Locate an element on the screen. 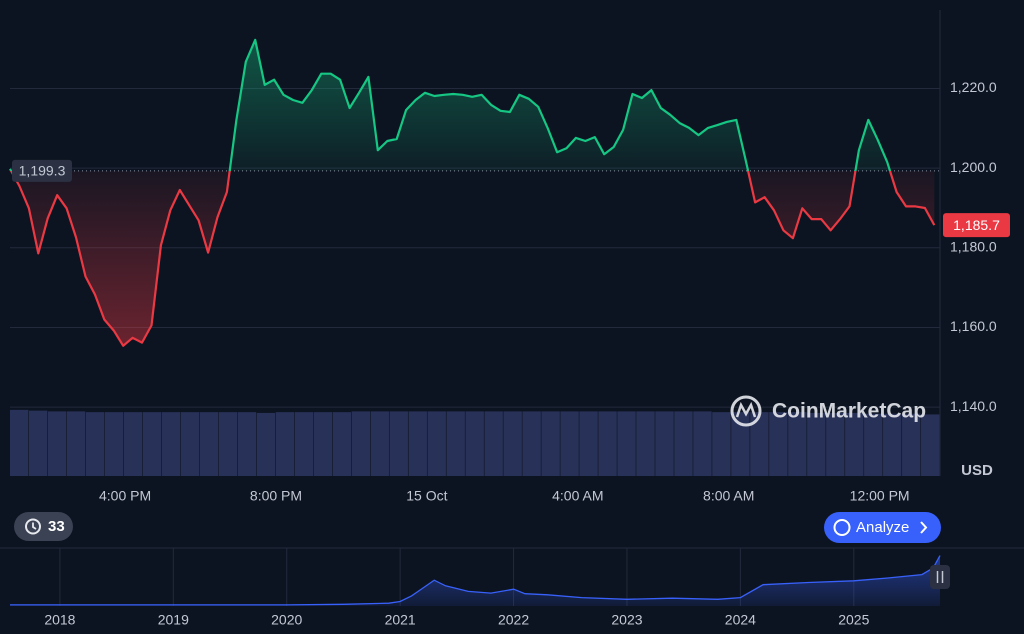 Image resolution: width=1024 pixels, height=634 pixels. alerts-badge: 33 is located at coordinates (43, 526).